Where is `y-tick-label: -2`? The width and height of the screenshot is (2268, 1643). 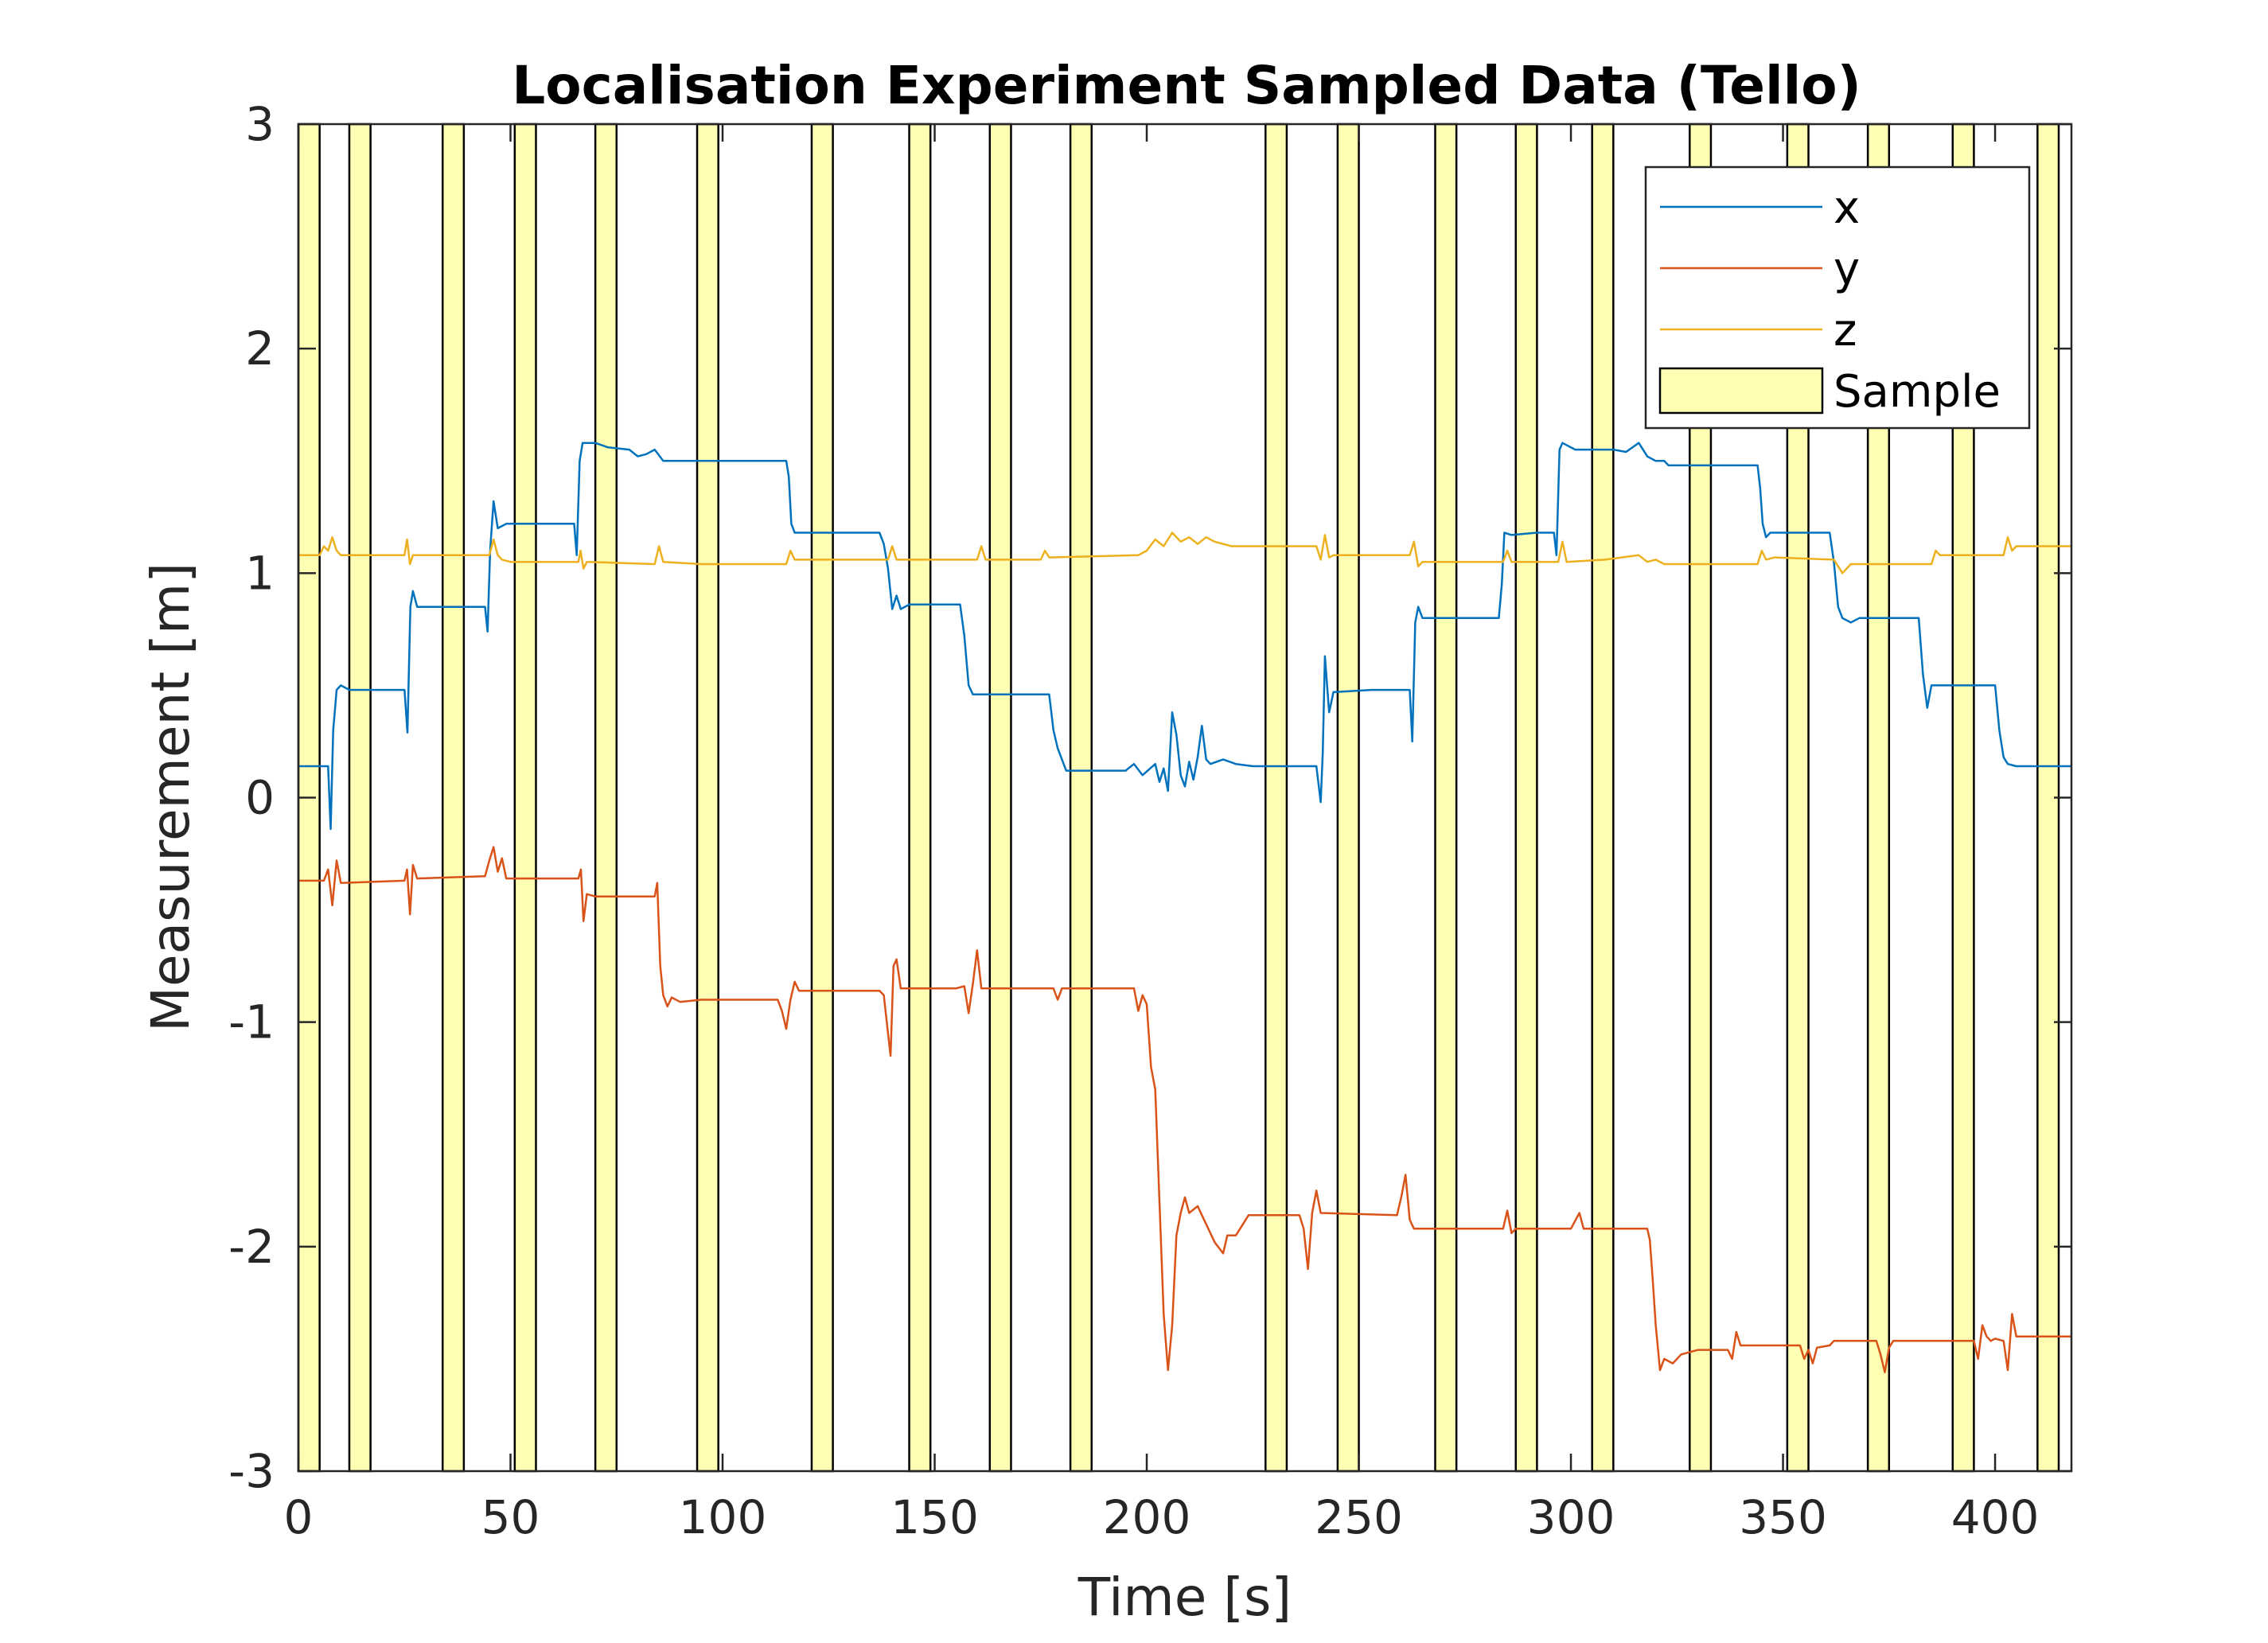
y-tick-label: -2 is located at coordinates (251, 1247).